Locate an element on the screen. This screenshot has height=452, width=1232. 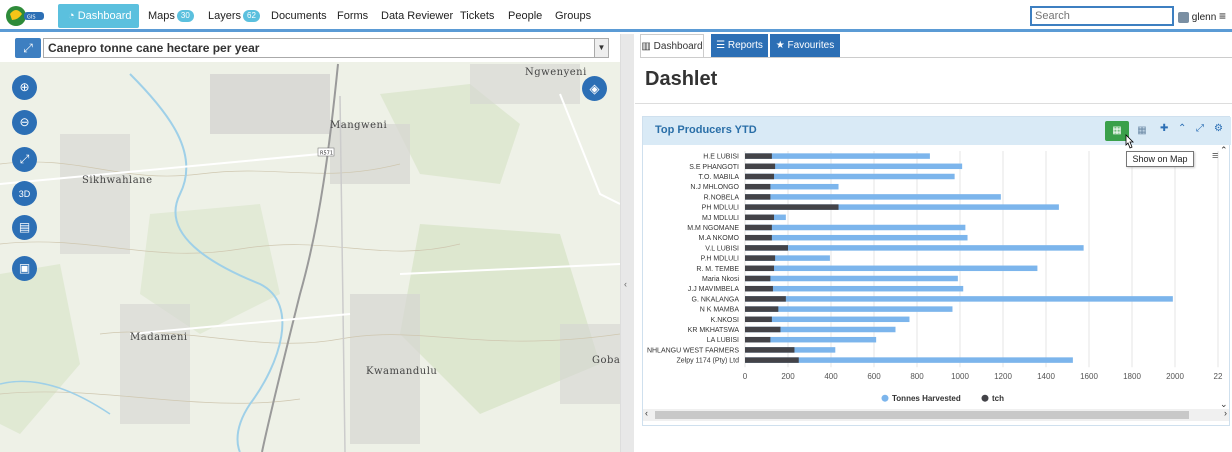
category-label: N K MAMBA is located at coordinates (720, 310).